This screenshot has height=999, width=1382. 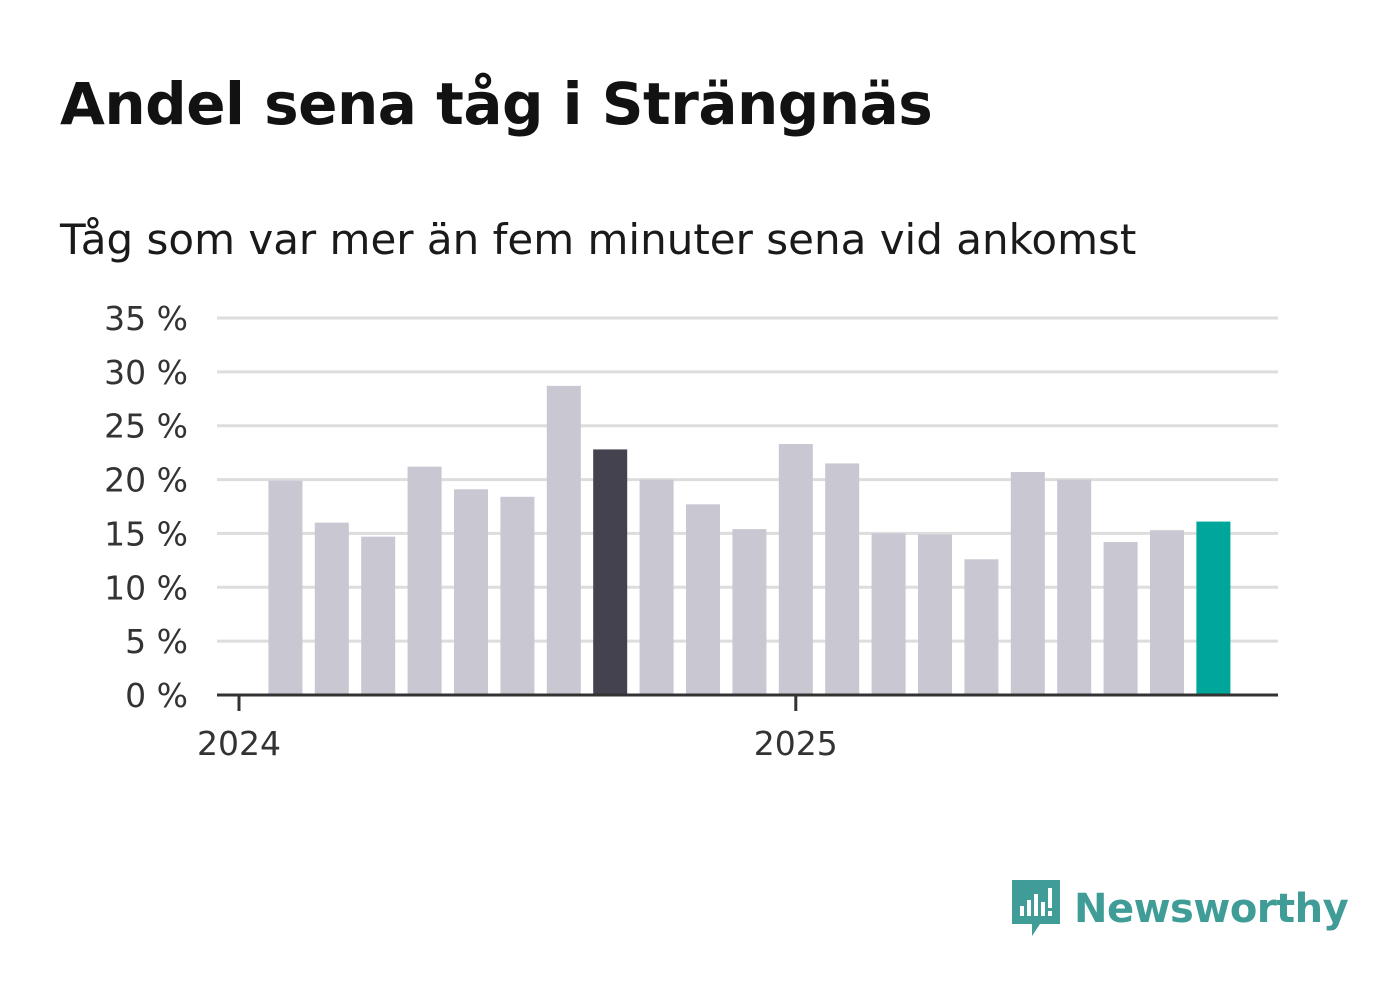 I want to click on y-tick-label: 15 %, so click(x=146, y=533).